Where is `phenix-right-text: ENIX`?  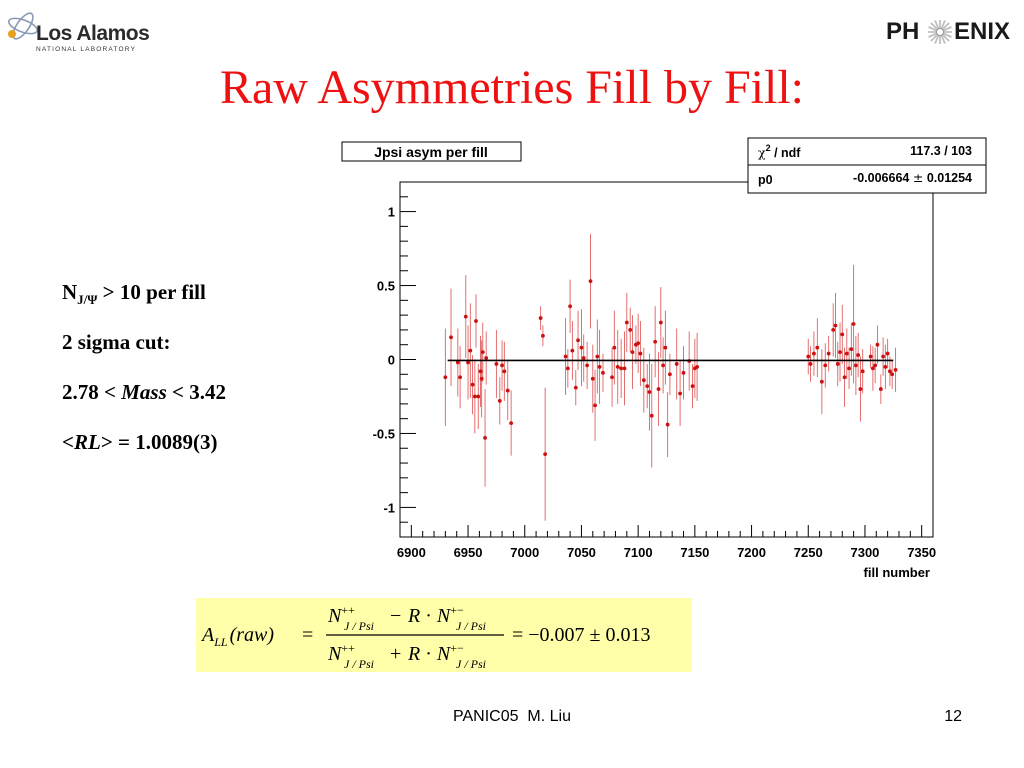
phenix-right-text: ENIX is located at coordinates (982, 31).